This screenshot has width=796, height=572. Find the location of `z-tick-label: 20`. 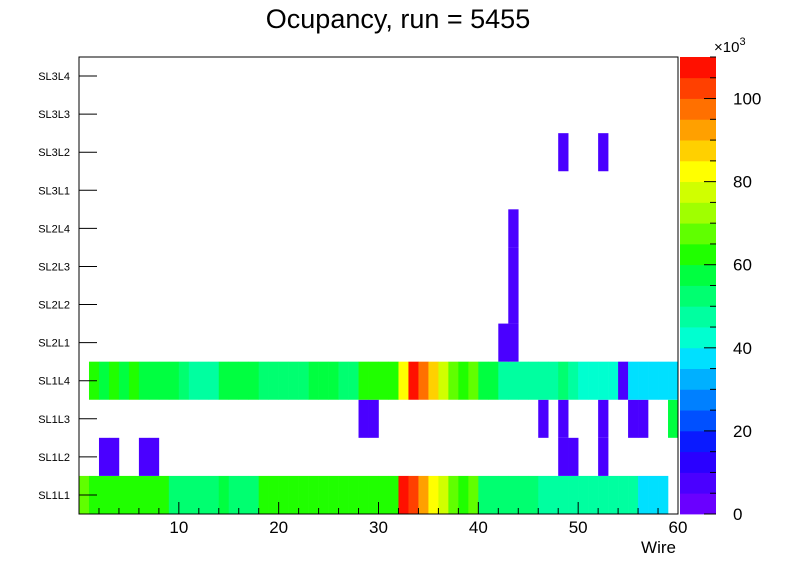

z-tick-label: 20 is located at coordinates (742, 431).